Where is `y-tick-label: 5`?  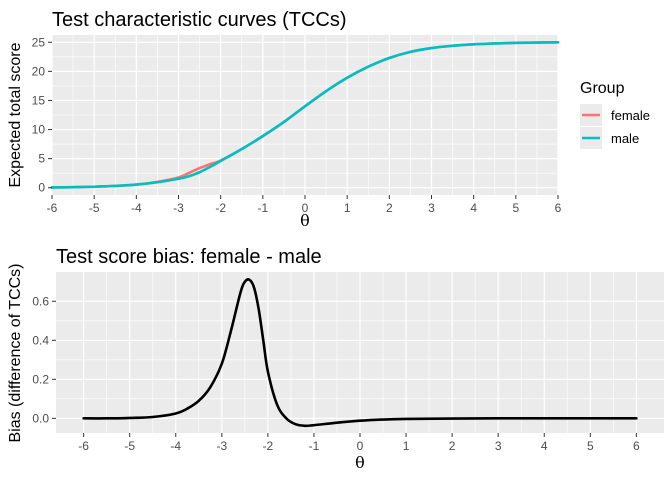 y-tick-label: 5 is located at coordinates (41, 159).